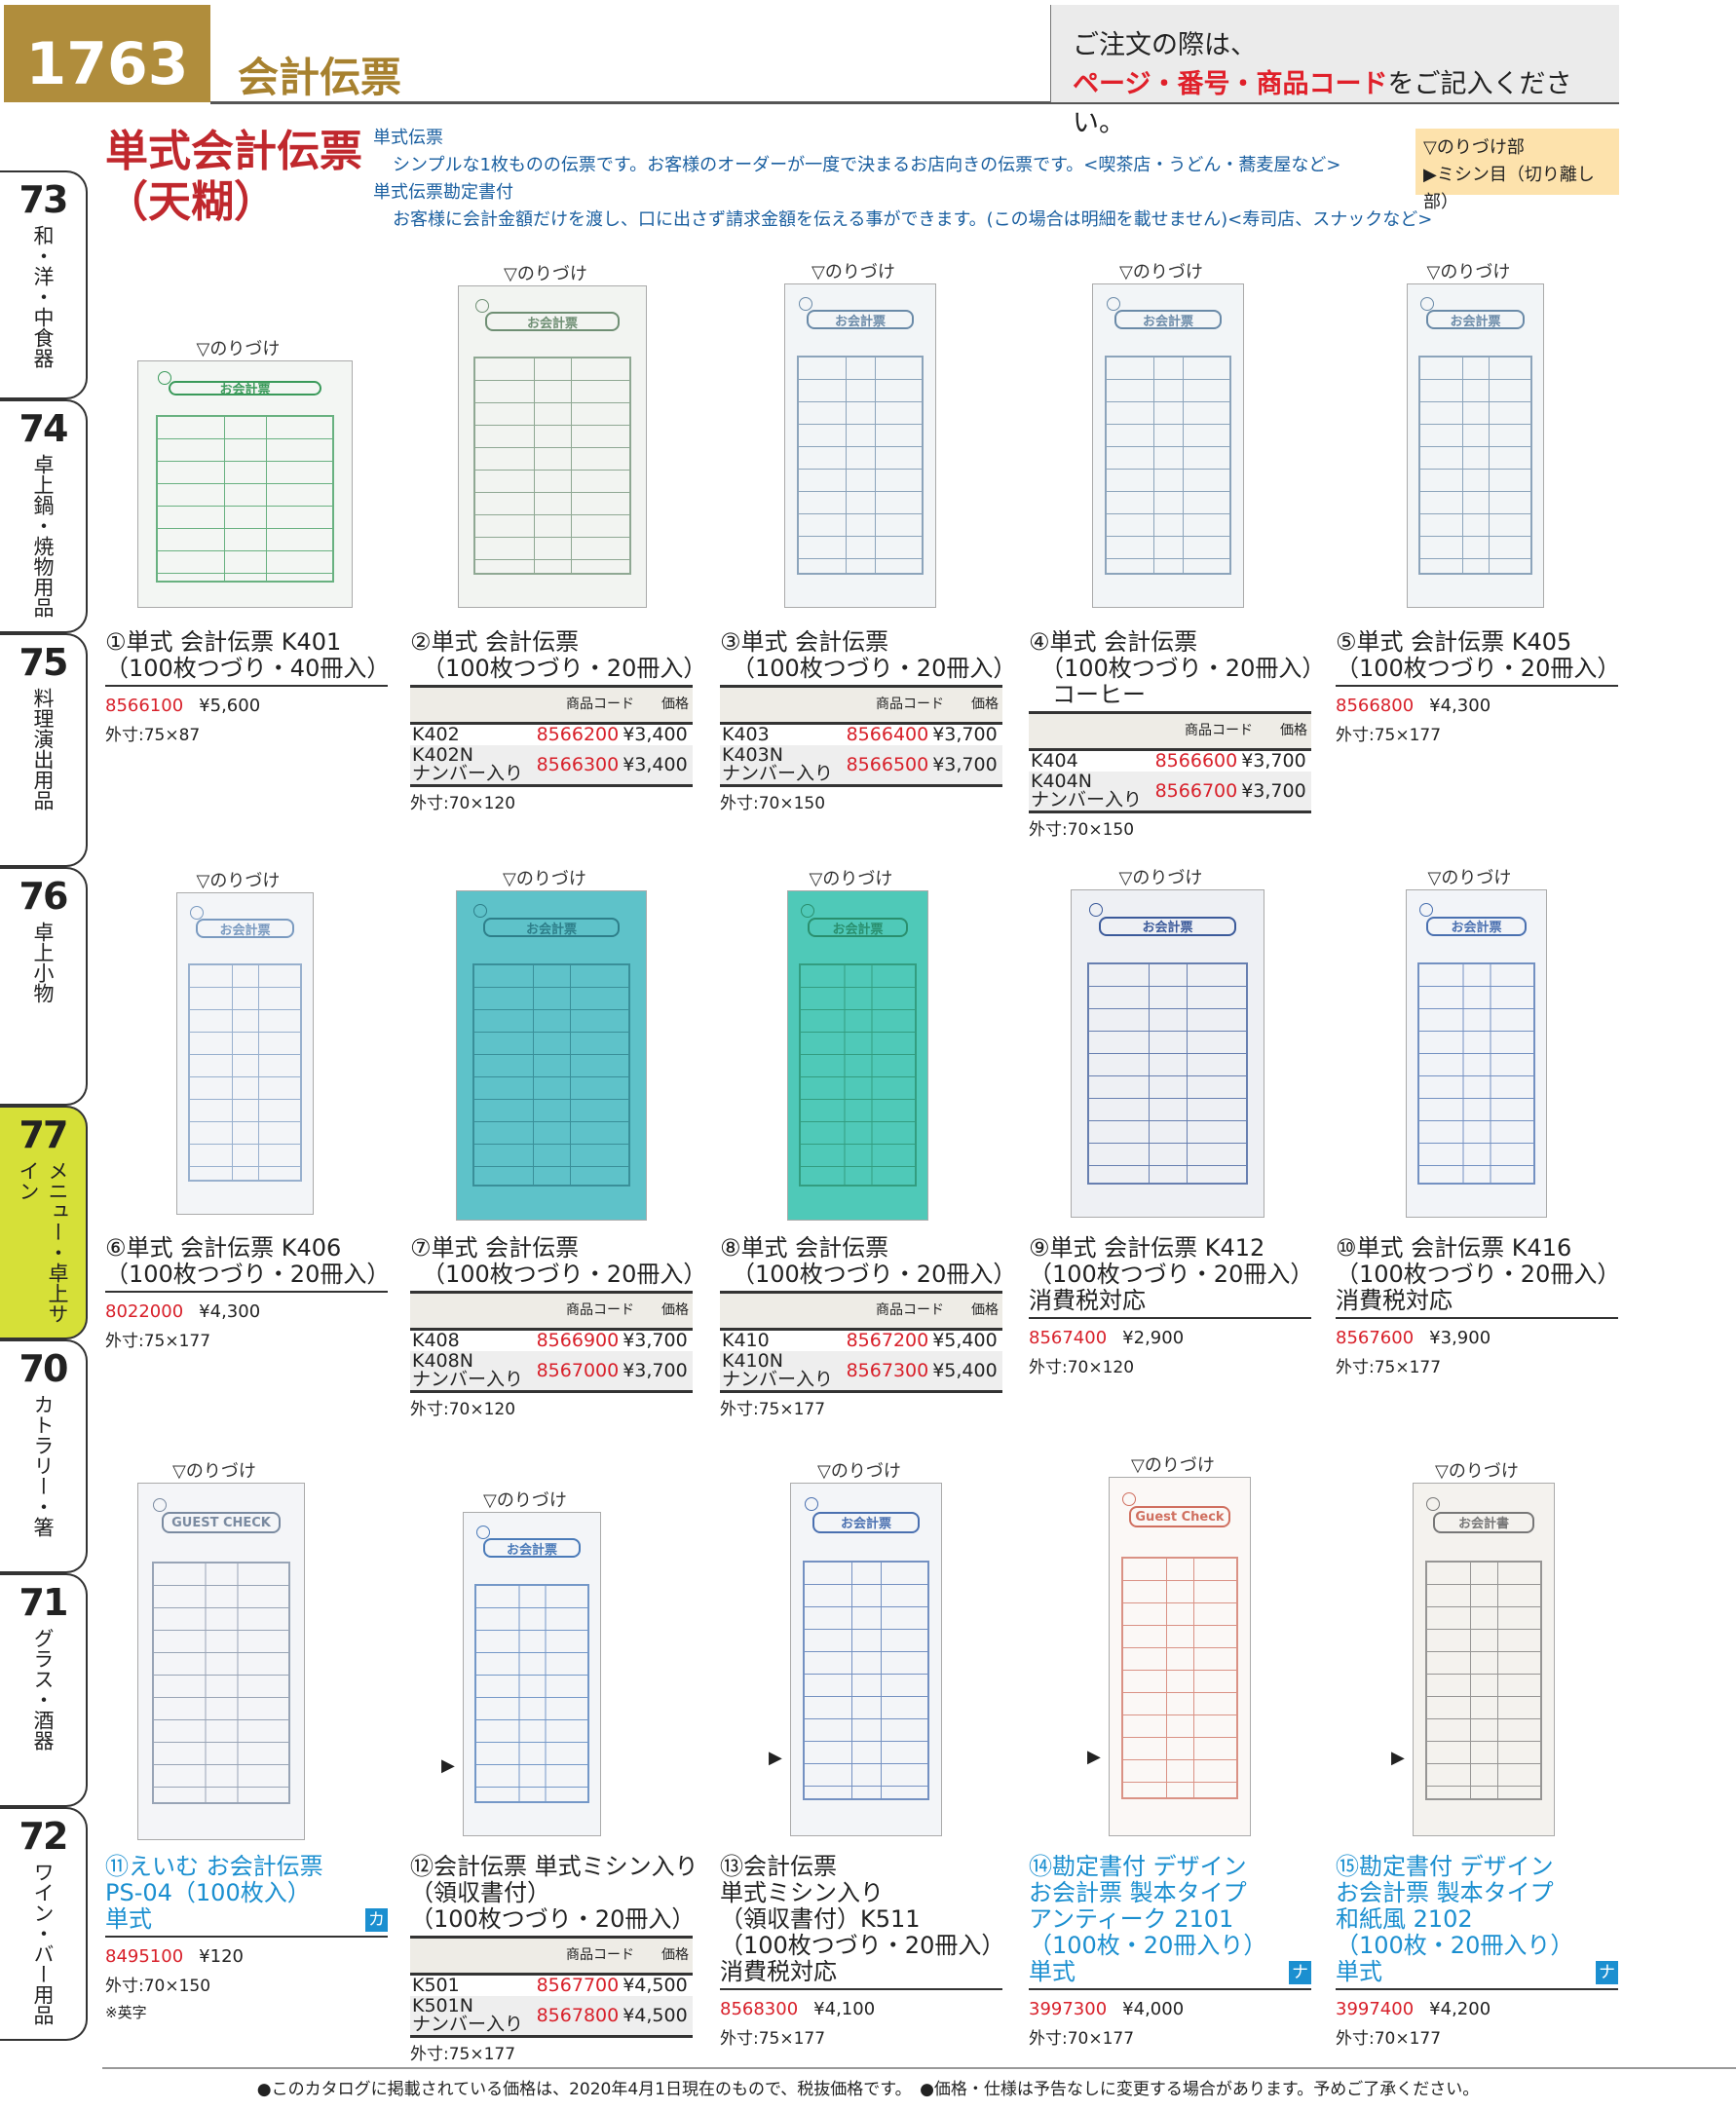  Describe the element at coordinates (44, 516) in the screenshot. I see `side-tab-74: 74 卓上鍋・焼物用品` at that location.